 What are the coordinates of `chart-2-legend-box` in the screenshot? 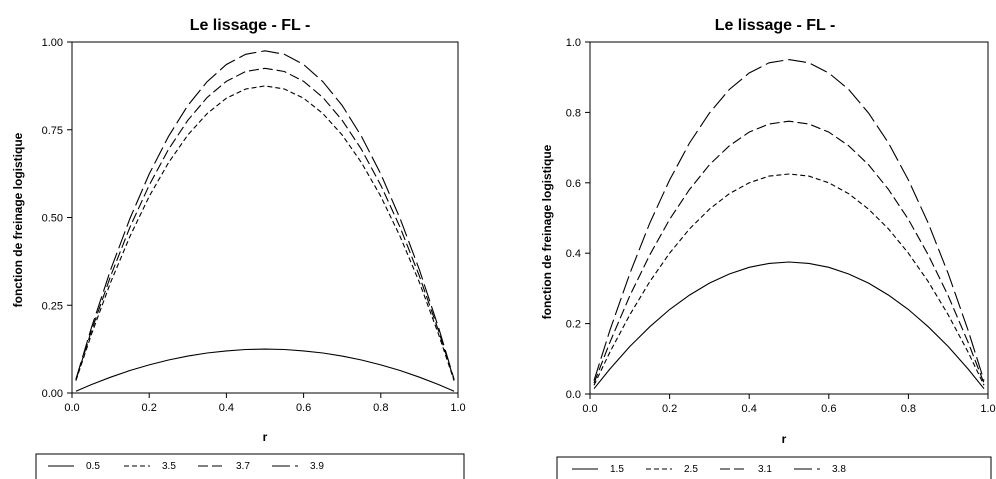 It's located at (774, 467).